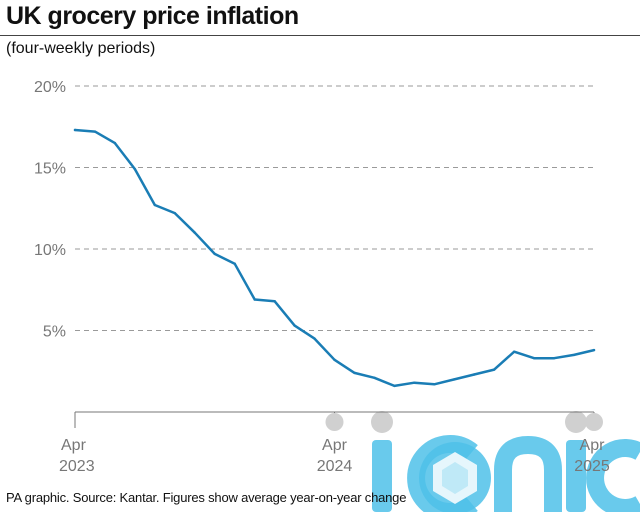 The image size is (640, 512). What do you see at coordinates (382, 476) in the screenshot?
I see `watermark-letter-i` at bounding box center [382, 476].